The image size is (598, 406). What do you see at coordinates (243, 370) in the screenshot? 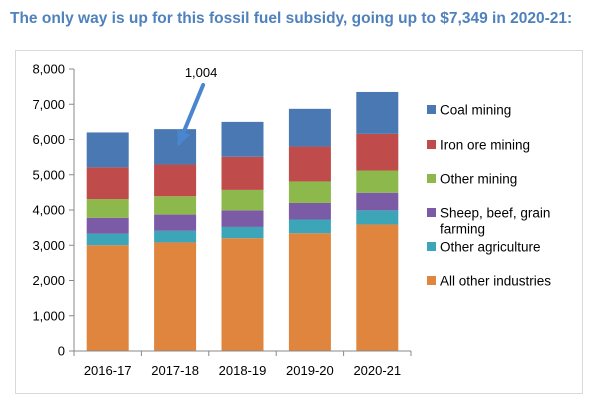
I see `x-tick-label: 2018-19` at bounding box center [243, 370].